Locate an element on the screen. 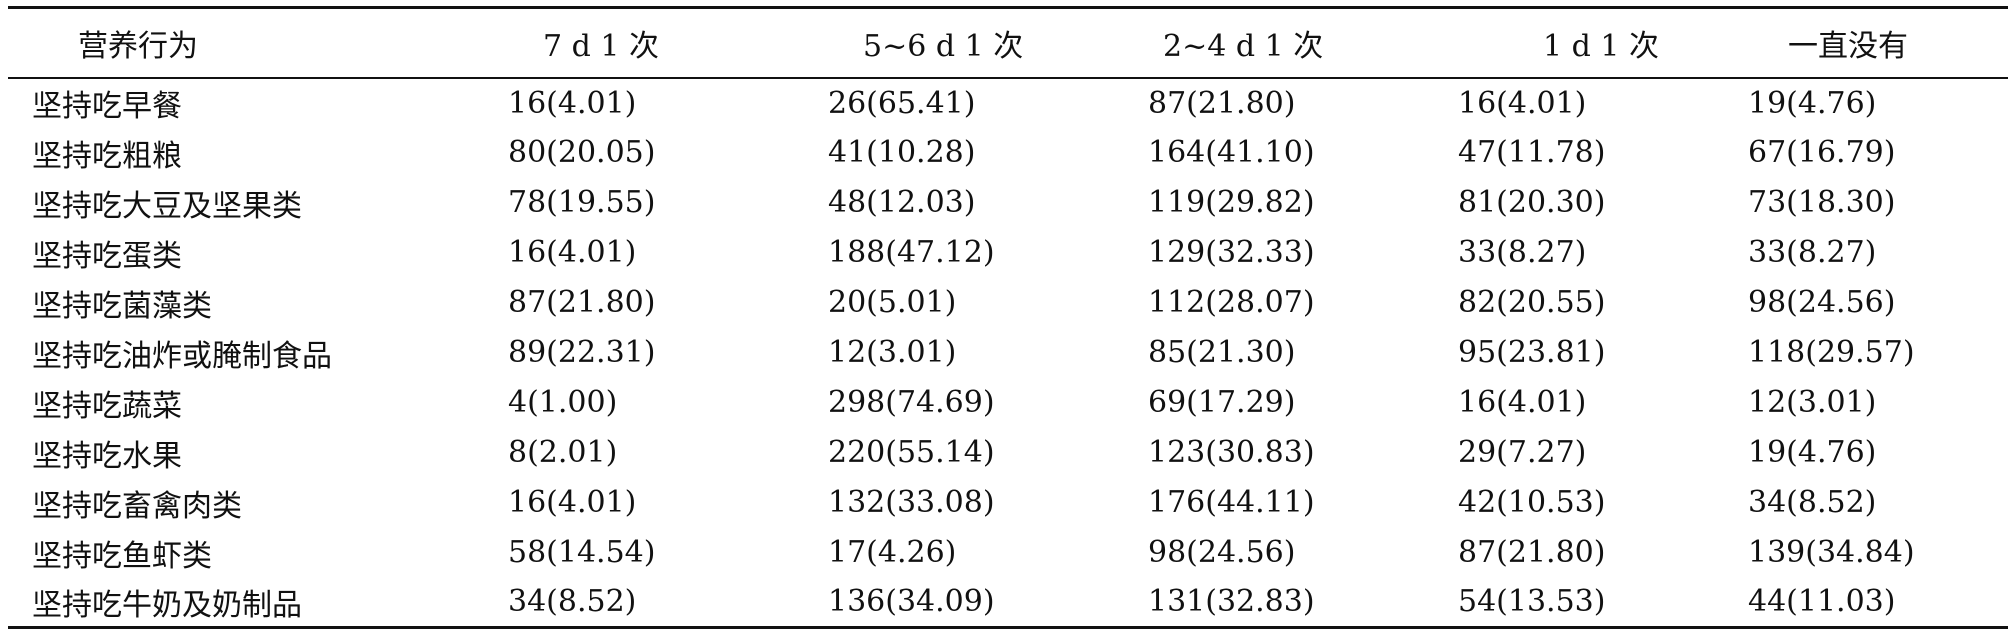 The height and width of the screenshot is (632, 2016). table-cell: 42(10.53) is located at coordinates (1532, 502).